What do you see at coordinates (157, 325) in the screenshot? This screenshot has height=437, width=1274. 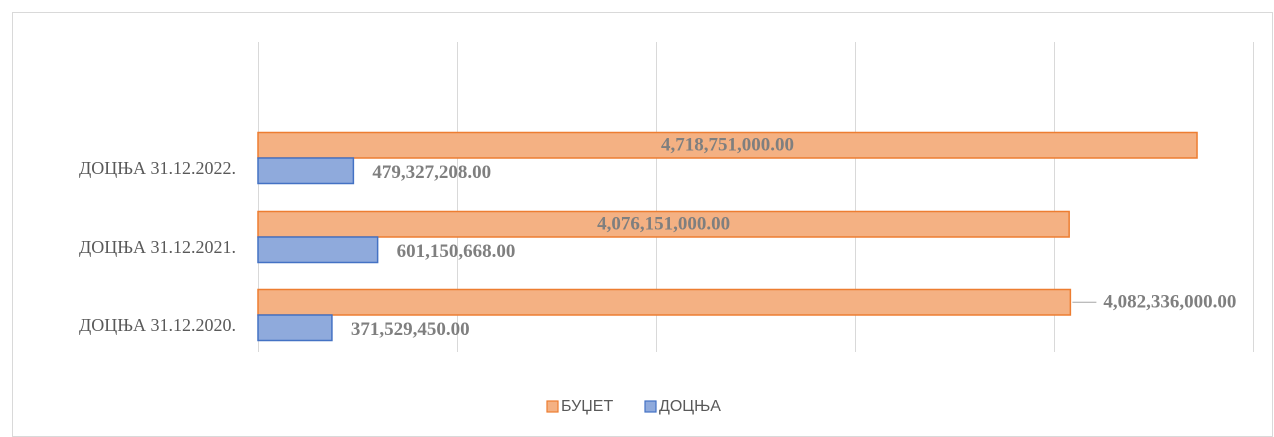 I see `category-label: ДОЦЊА 31.12.2020.` at bounding box center [157, 325].